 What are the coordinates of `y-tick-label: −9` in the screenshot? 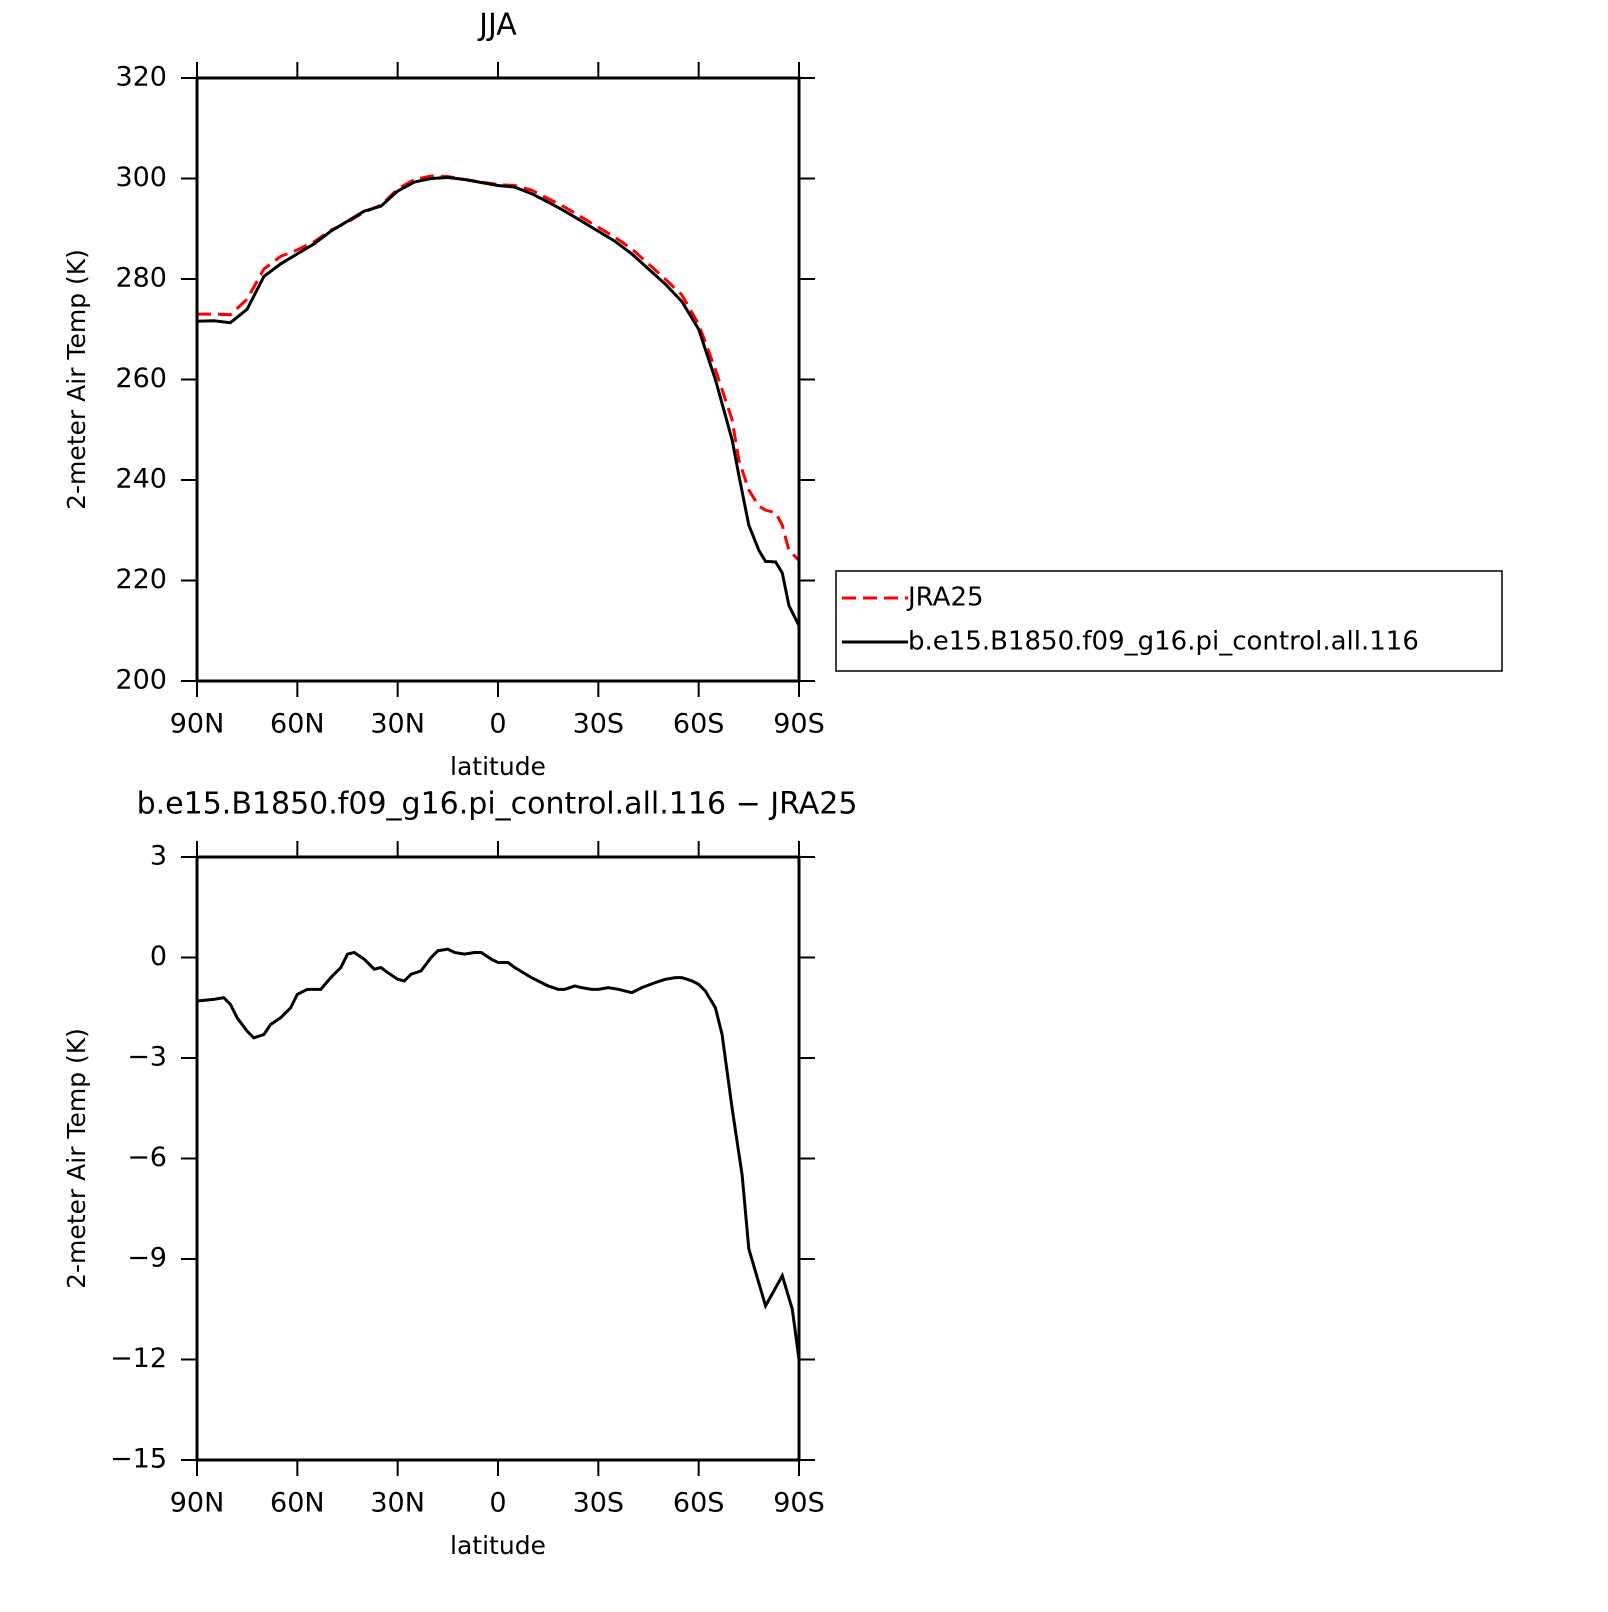 It's located at (147, 1258).